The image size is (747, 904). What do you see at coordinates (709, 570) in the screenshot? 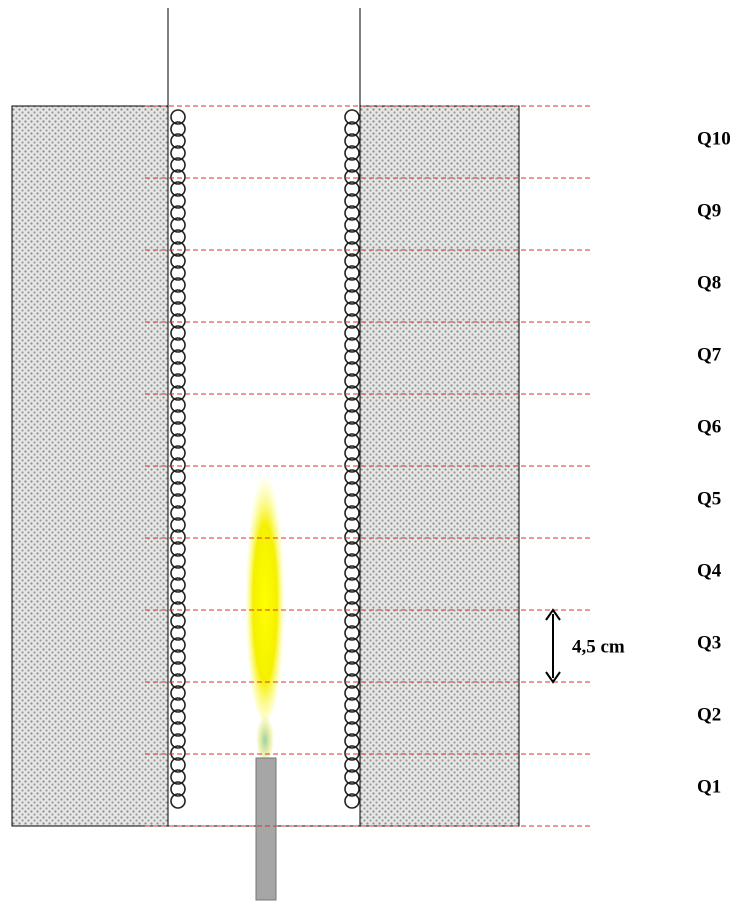
I see `zone-label: Q4` at bounding box center [709, 570].